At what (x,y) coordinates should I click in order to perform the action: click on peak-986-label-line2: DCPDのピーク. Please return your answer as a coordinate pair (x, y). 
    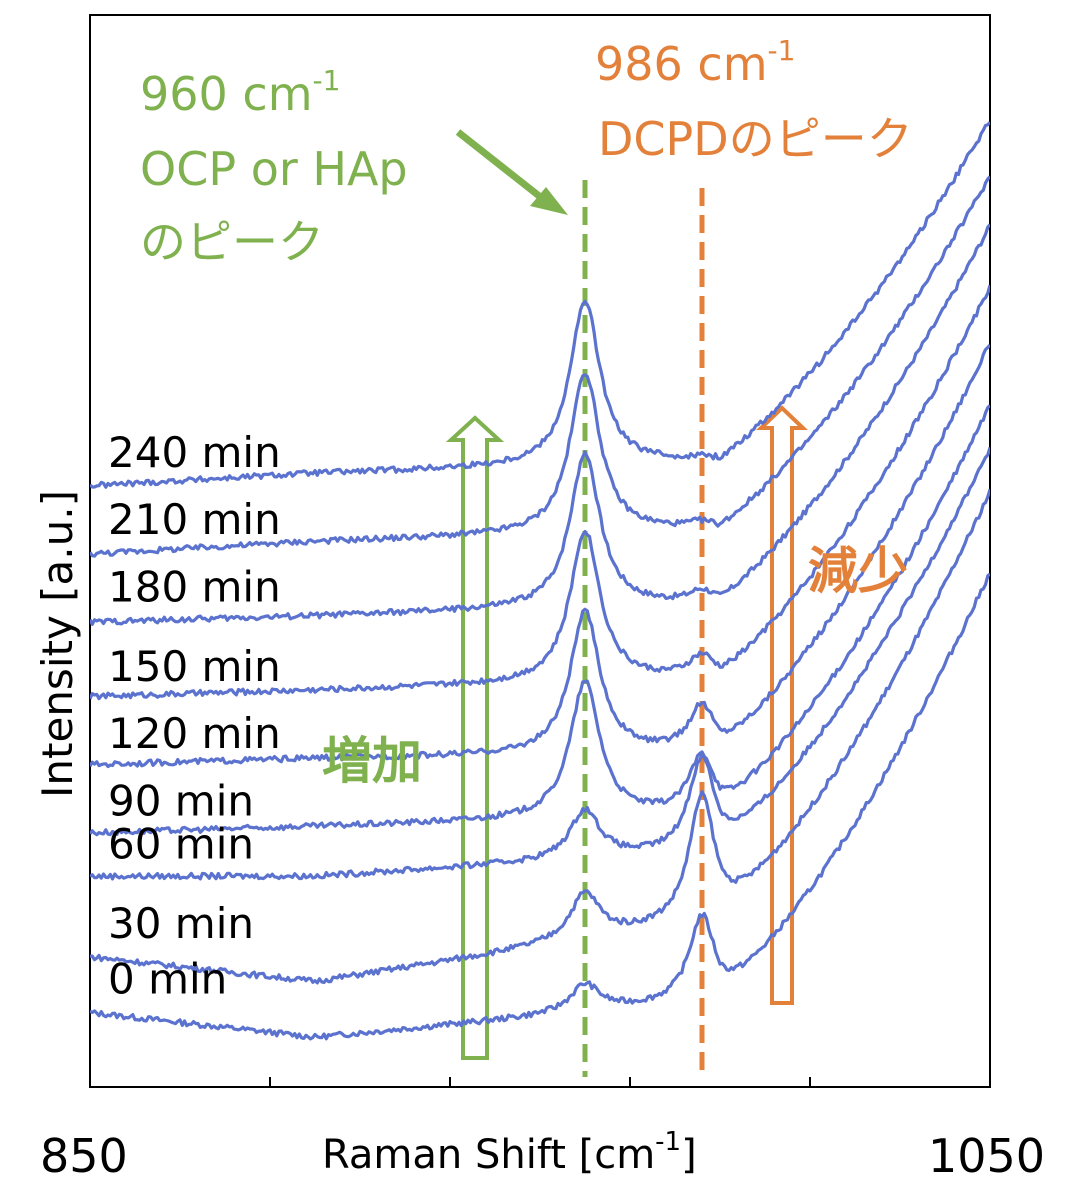
    Looking at the image, I should click on (755, 139).